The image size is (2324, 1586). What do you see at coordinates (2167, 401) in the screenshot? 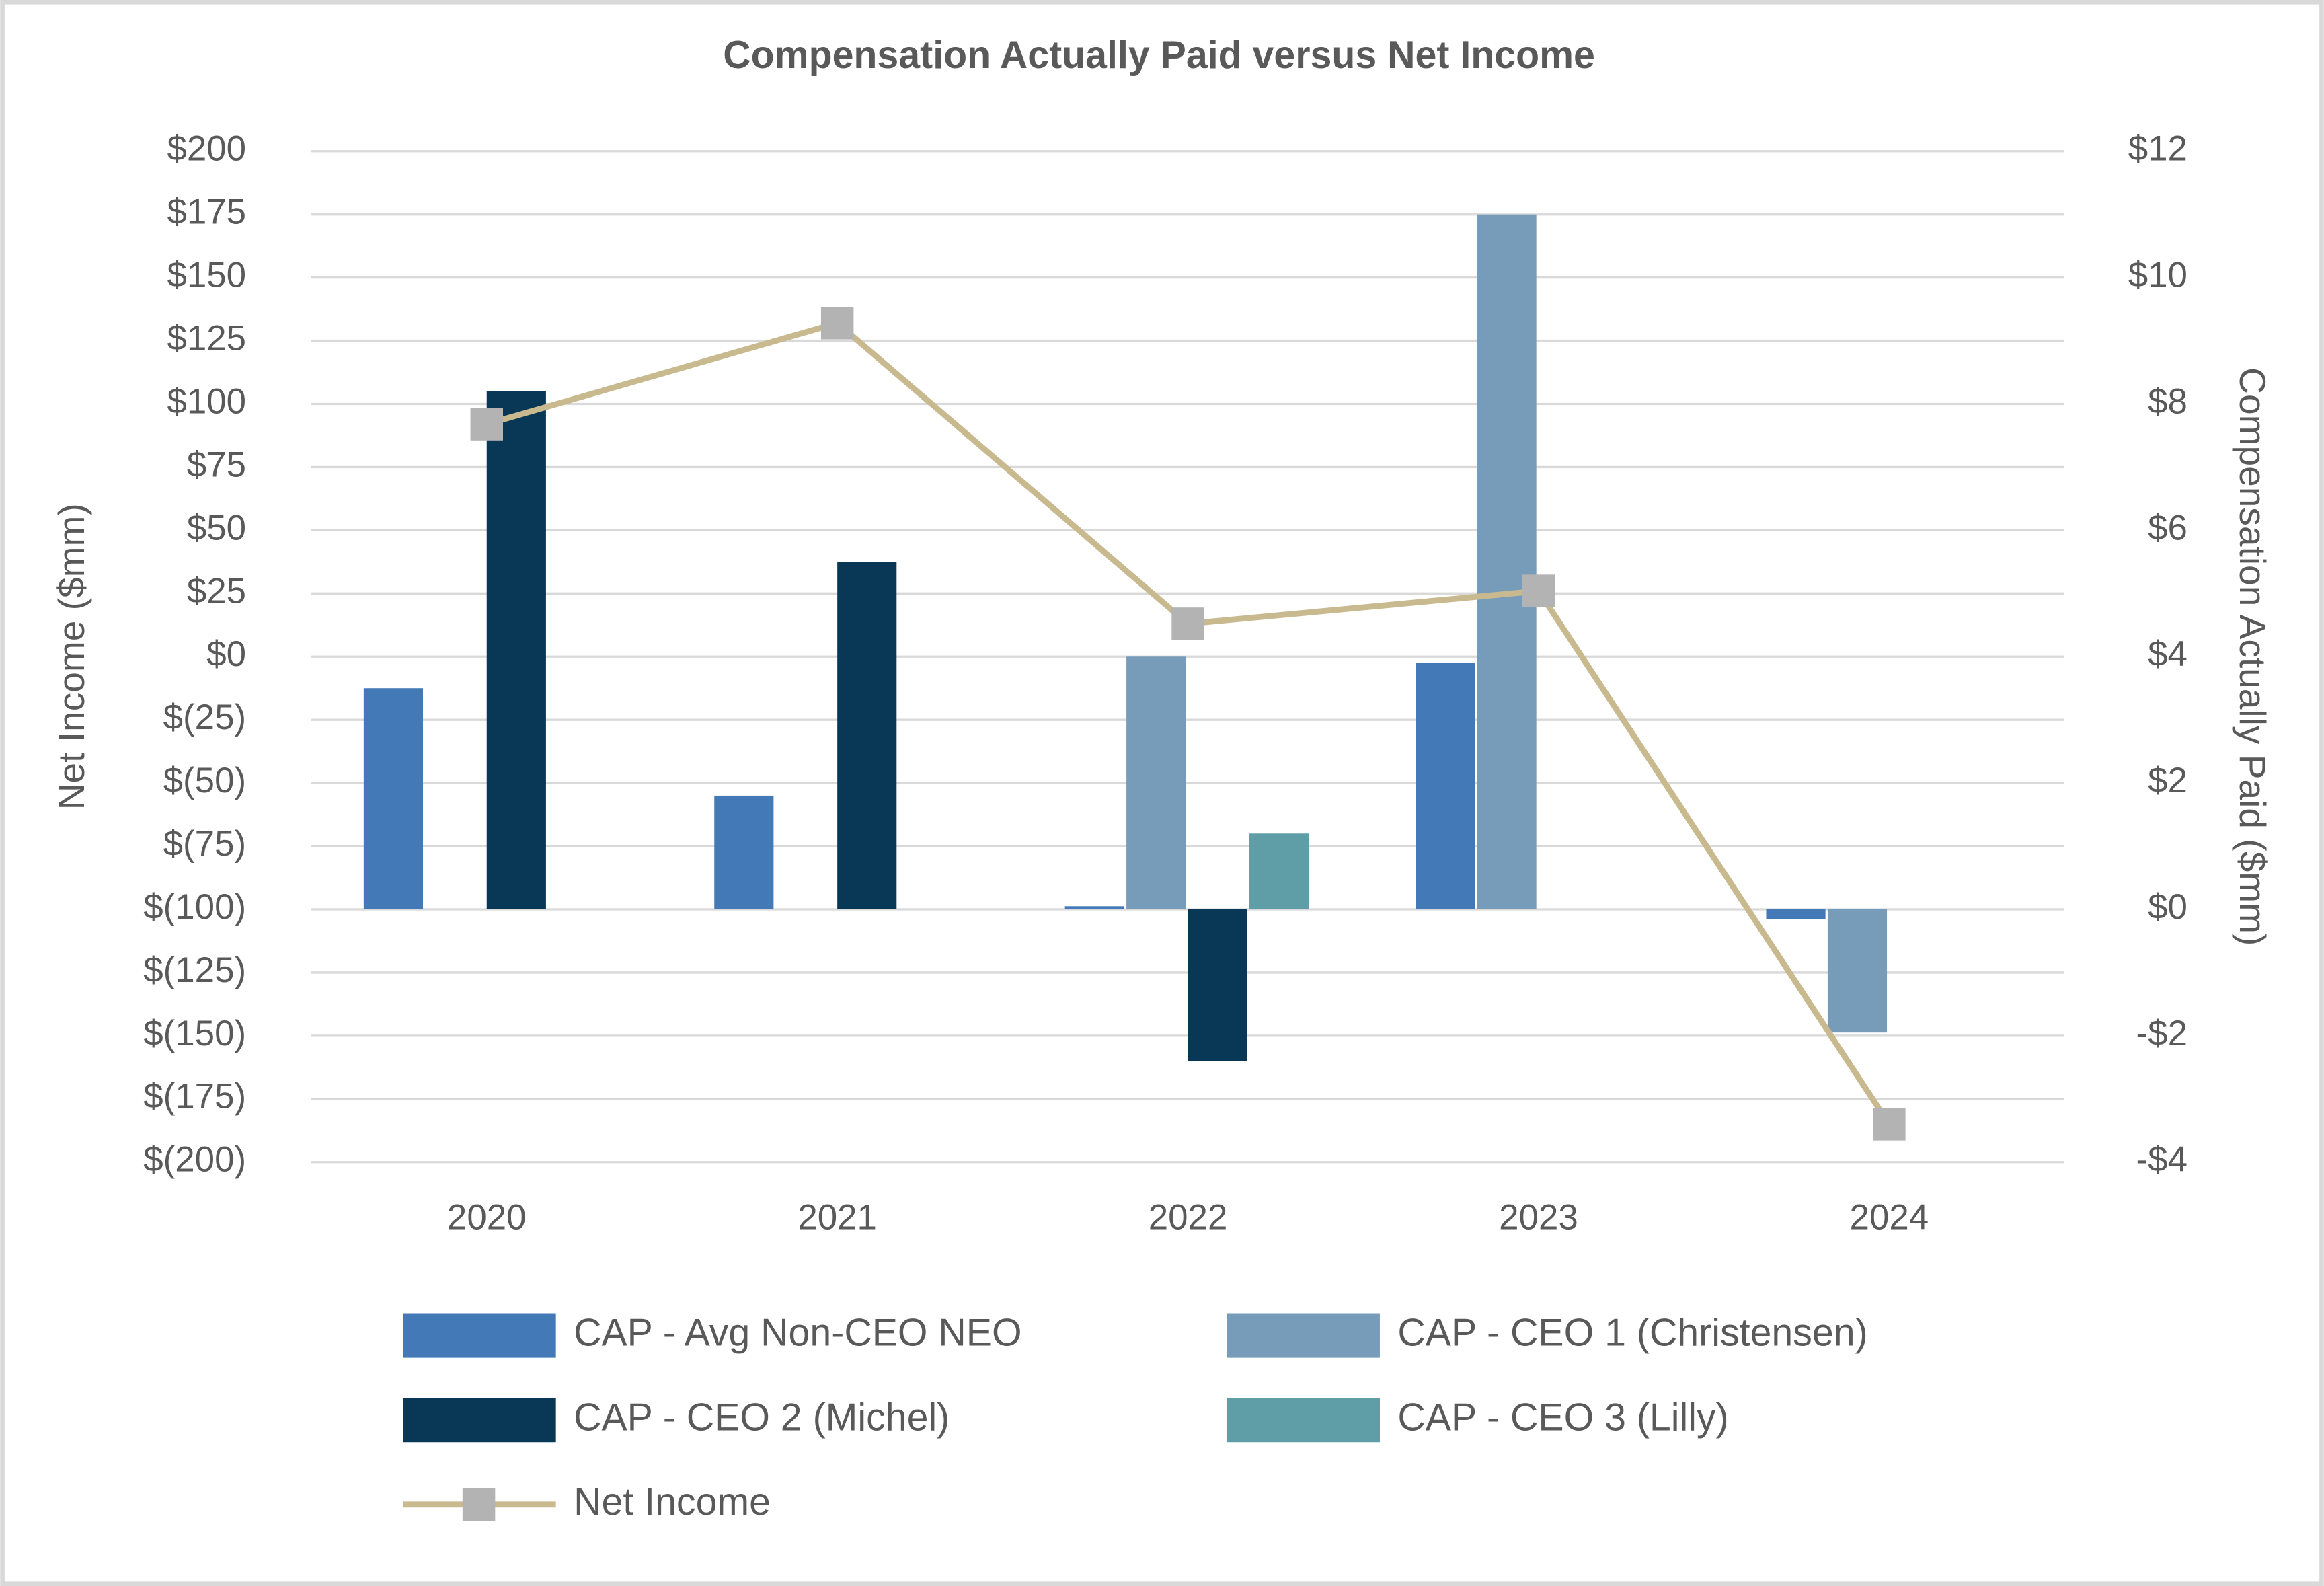
I see `y2-tick-label: $8` at bounding box center [2167, 401].